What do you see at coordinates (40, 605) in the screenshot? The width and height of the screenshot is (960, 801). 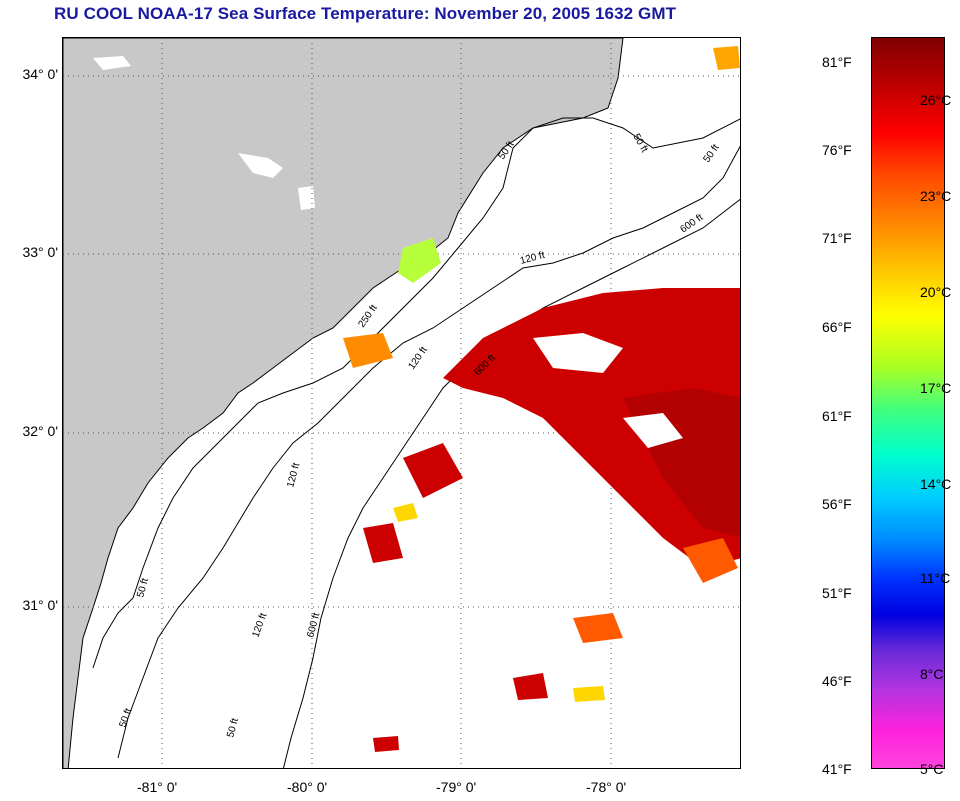 I see `lat-label: 31° 0'` at bounding box center [40, 605].